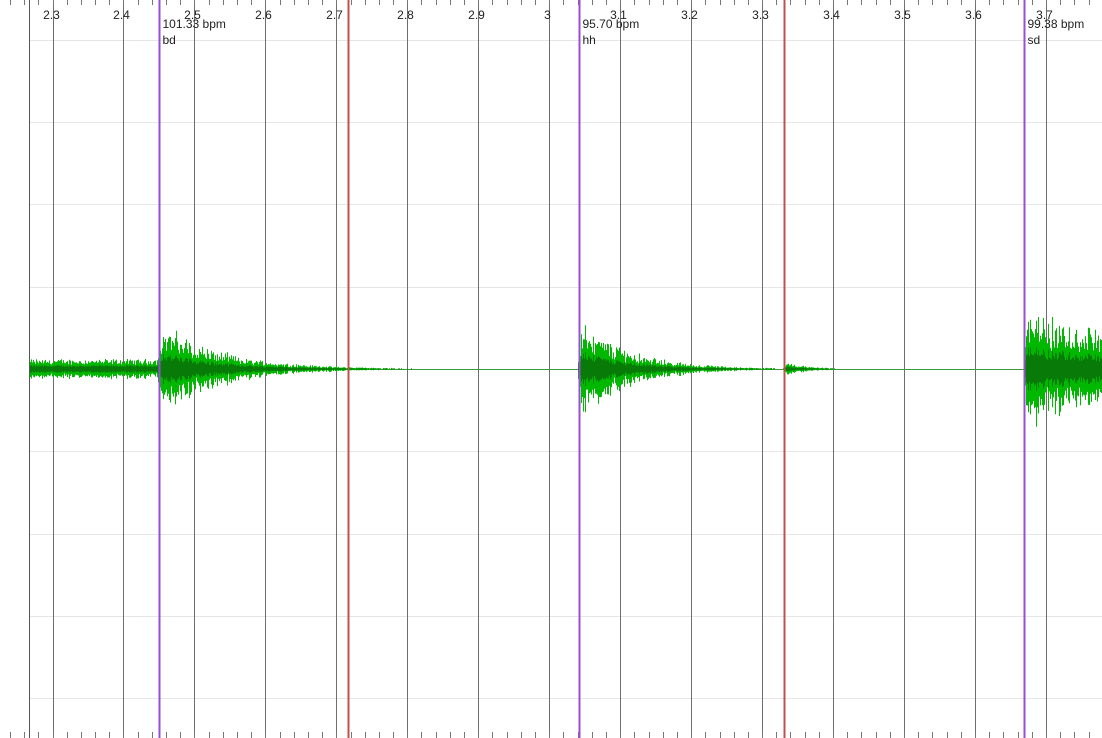 Image resolution: width=1102 pixels, height=738 pixels. I want to click on time-tick-label: 2.6, so click(263, 15).